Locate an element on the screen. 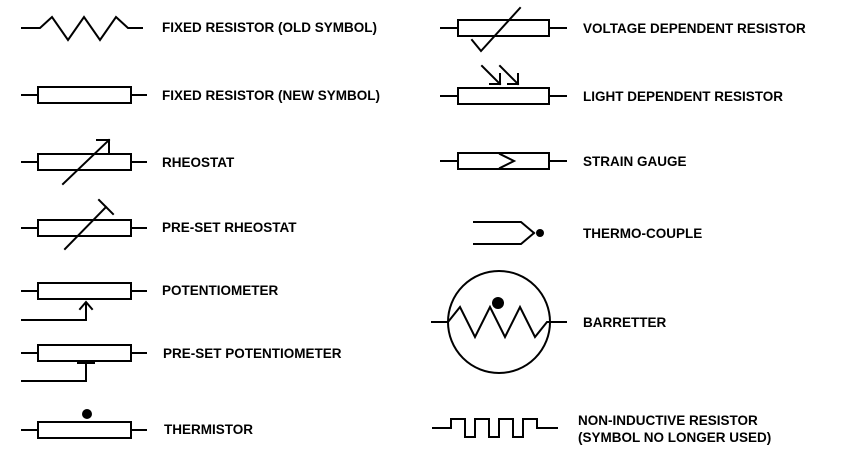 This screenshot has width=850, height=465. label-barretter: BARRETTER is located at coordinates (625, 322).